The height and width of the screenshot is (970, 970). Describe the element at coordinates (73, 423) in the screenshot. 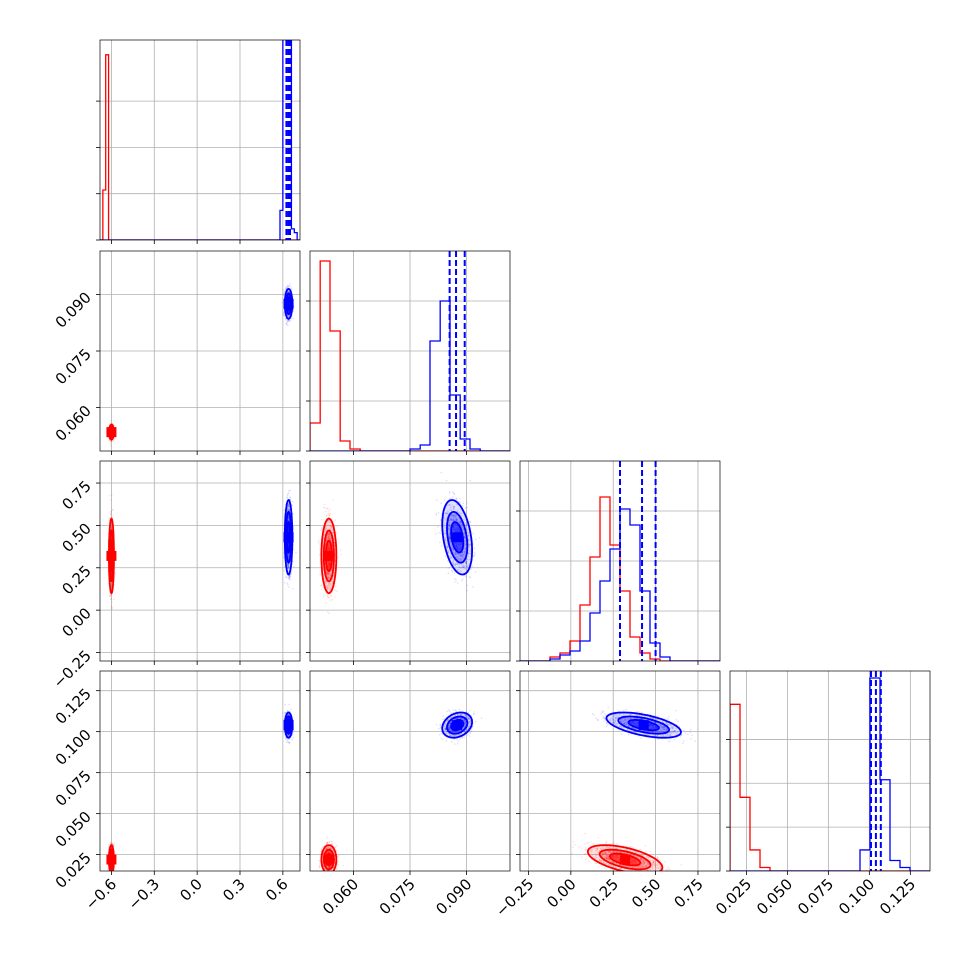

I see `y-tick-label: 0.060` at that location.